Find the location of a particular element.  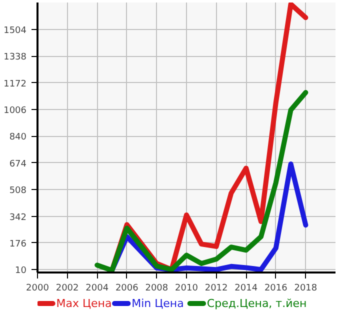

x-tick-label: 2000 is located at coordinates (38, 289).